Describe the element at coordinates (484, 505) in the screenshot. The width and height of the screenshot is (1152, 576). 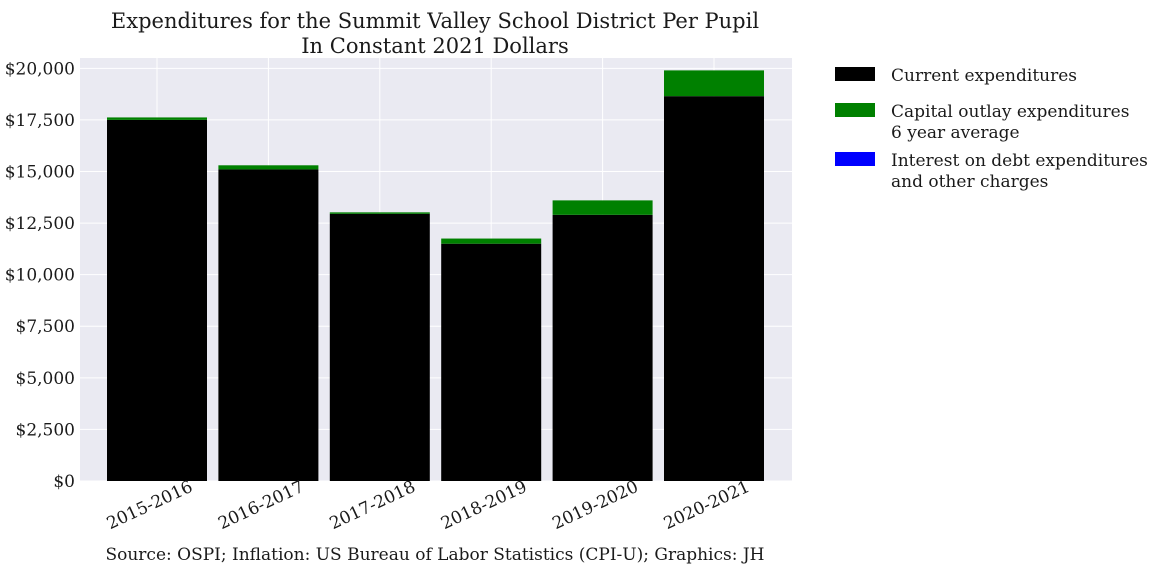
I see `x-tick-label: 2018-2019` at that location.